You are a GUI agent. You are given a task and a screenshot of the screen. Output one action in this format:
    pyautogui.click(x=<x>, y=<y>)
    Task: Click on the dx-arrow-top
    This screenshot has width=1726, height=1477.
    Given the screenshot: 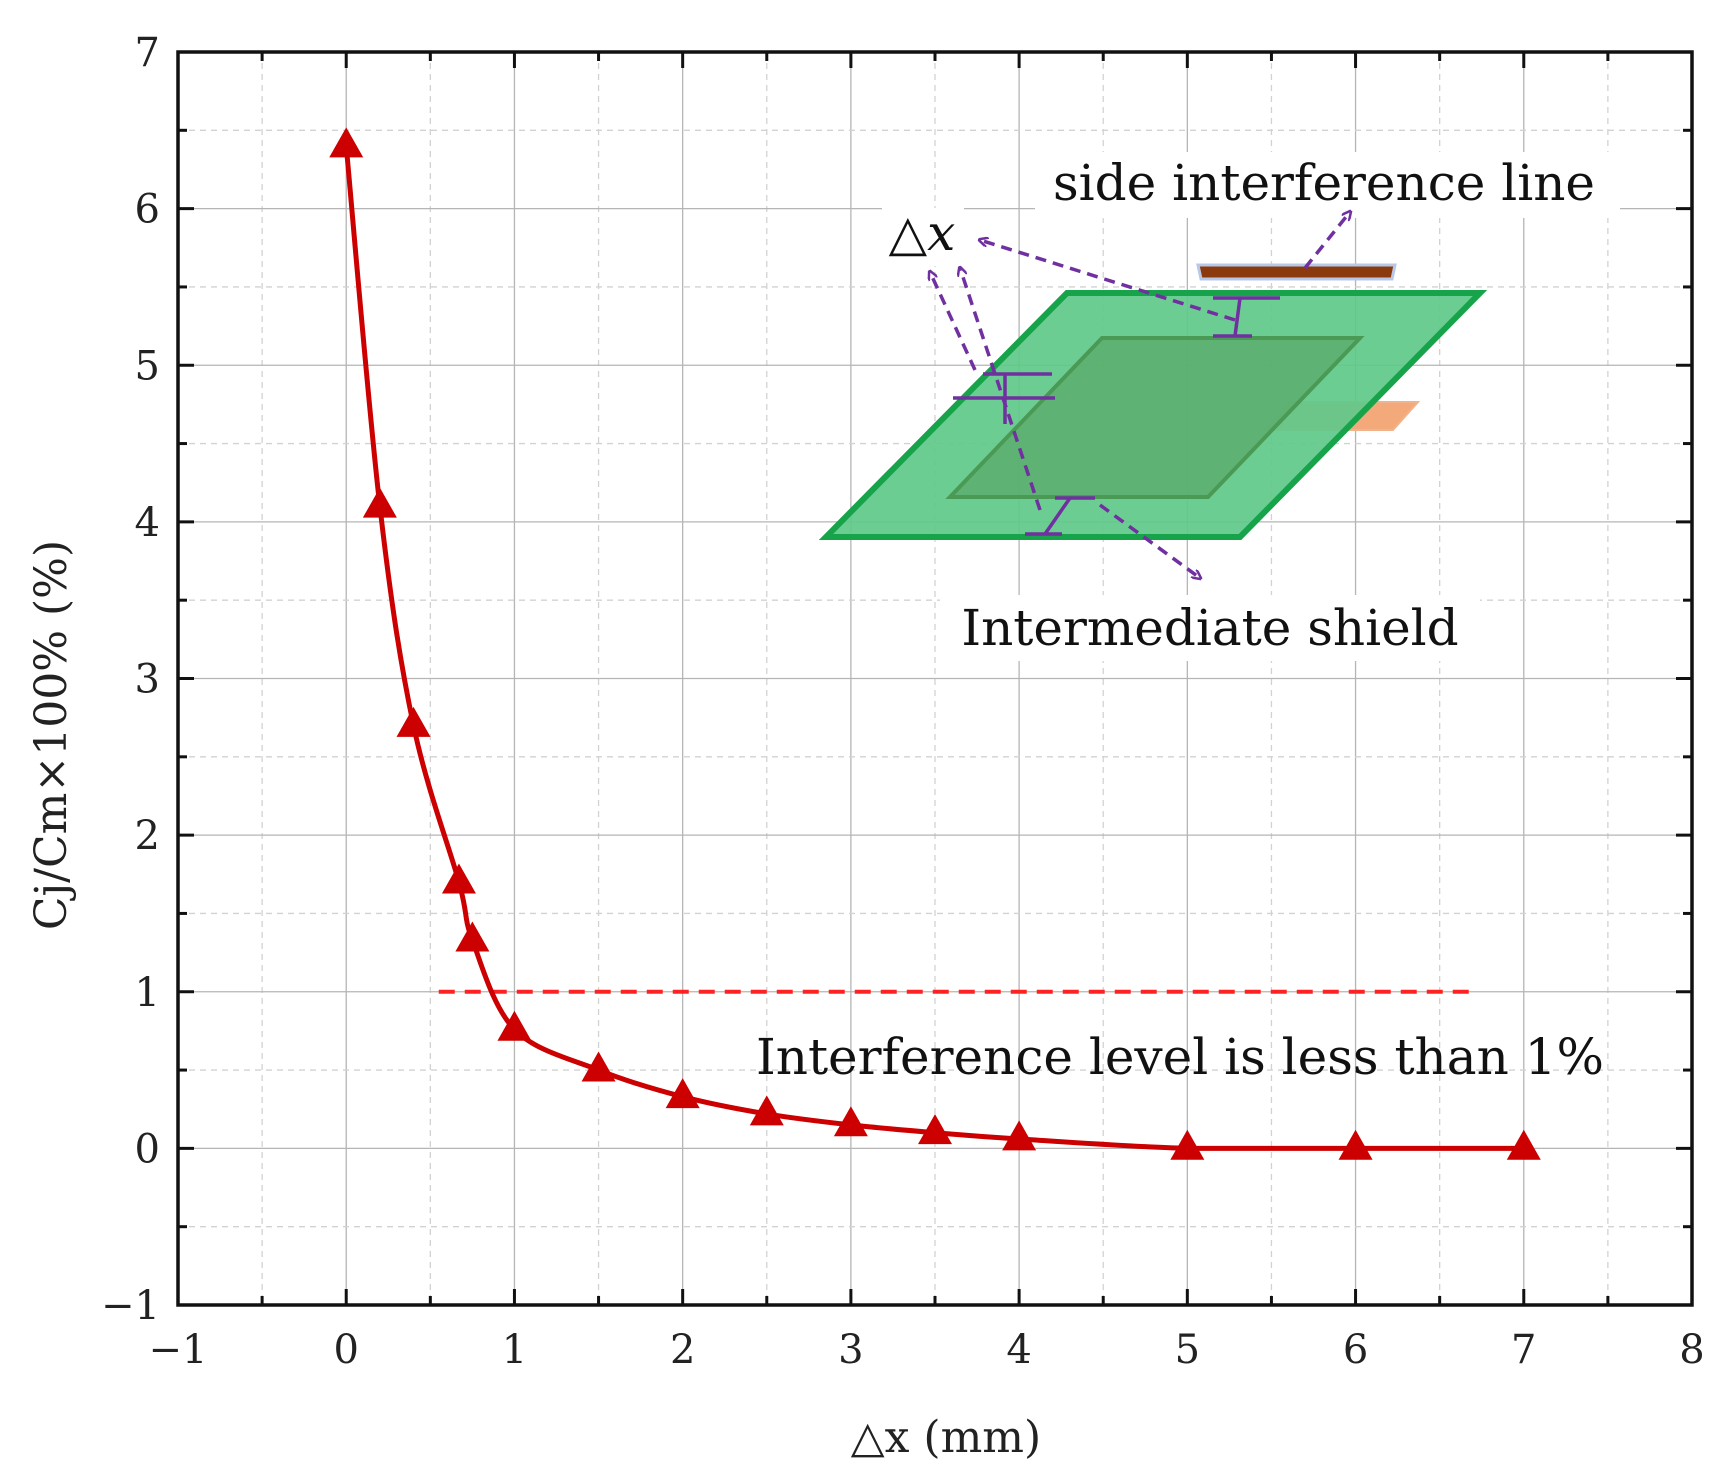 What is the action you would take?
    pyautogui.click(x=1108, y=281)
    